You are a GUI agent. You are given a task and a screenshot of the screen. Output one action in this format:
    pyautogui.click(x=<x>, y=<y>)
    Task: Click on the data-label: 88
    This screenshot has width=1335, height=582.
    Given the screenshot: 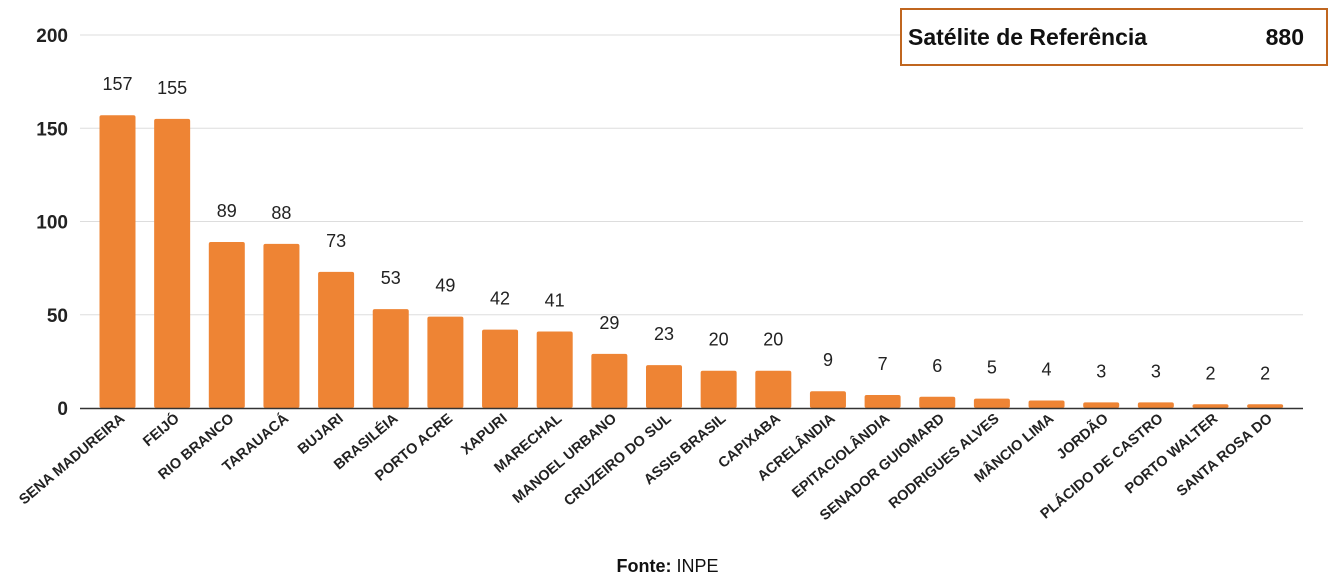 What is the action you would take?
    pyautogui.click(x=281, y=213)
    